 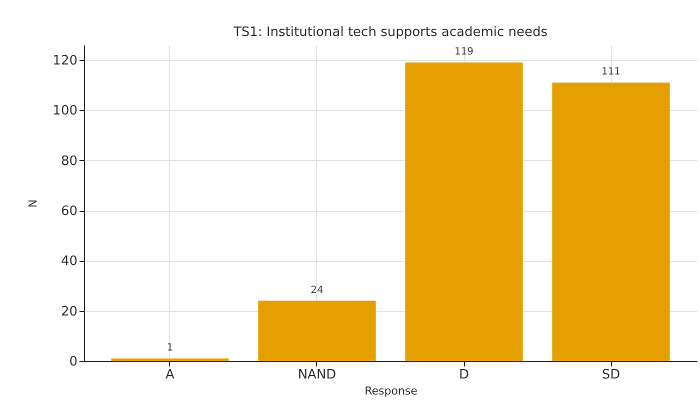 What do you see at coordinates (170, 375) in the screenshot?
I see `x-tick-label: A` at bounding box center [170, 375].